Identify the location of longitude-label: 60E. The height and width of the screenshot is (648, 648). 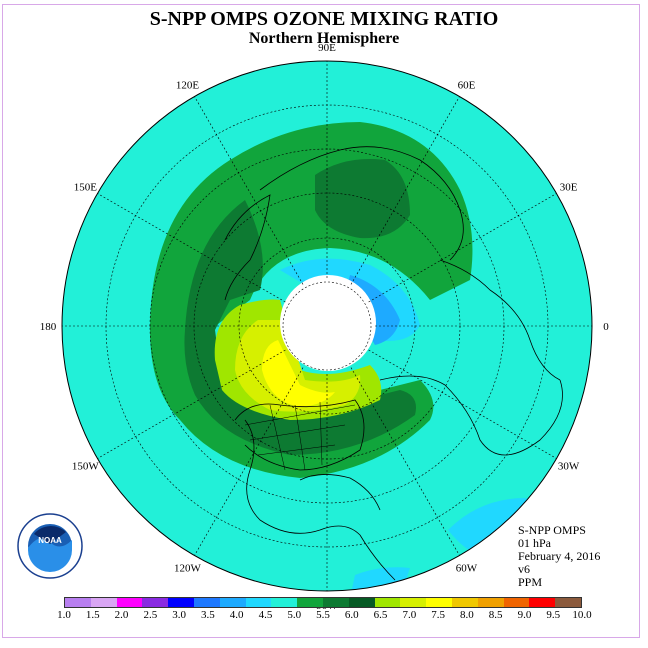
(467, 85).